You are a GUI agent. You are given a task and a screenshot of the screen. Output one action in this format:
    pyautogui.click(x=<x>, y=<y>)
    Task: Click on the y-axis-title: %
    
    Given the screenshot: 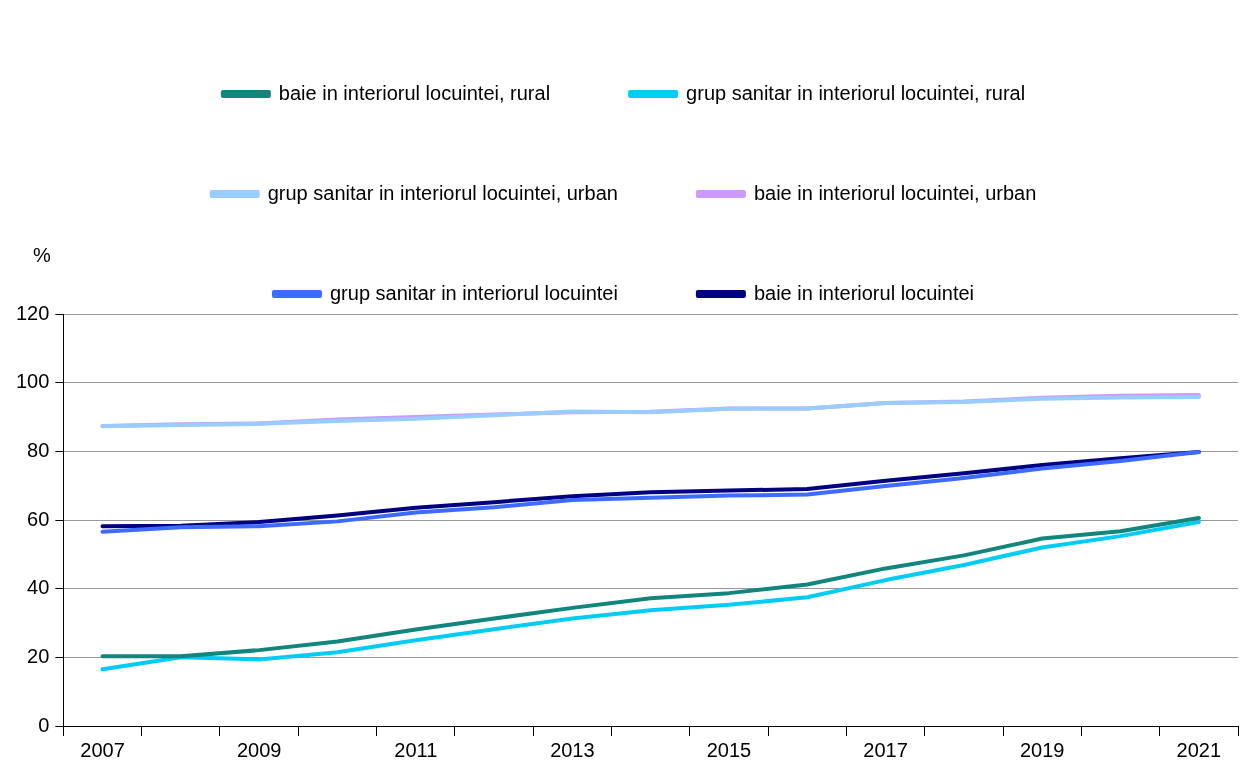 What is the action you would take?
    pyautogui.click(x=42, y=254)
    